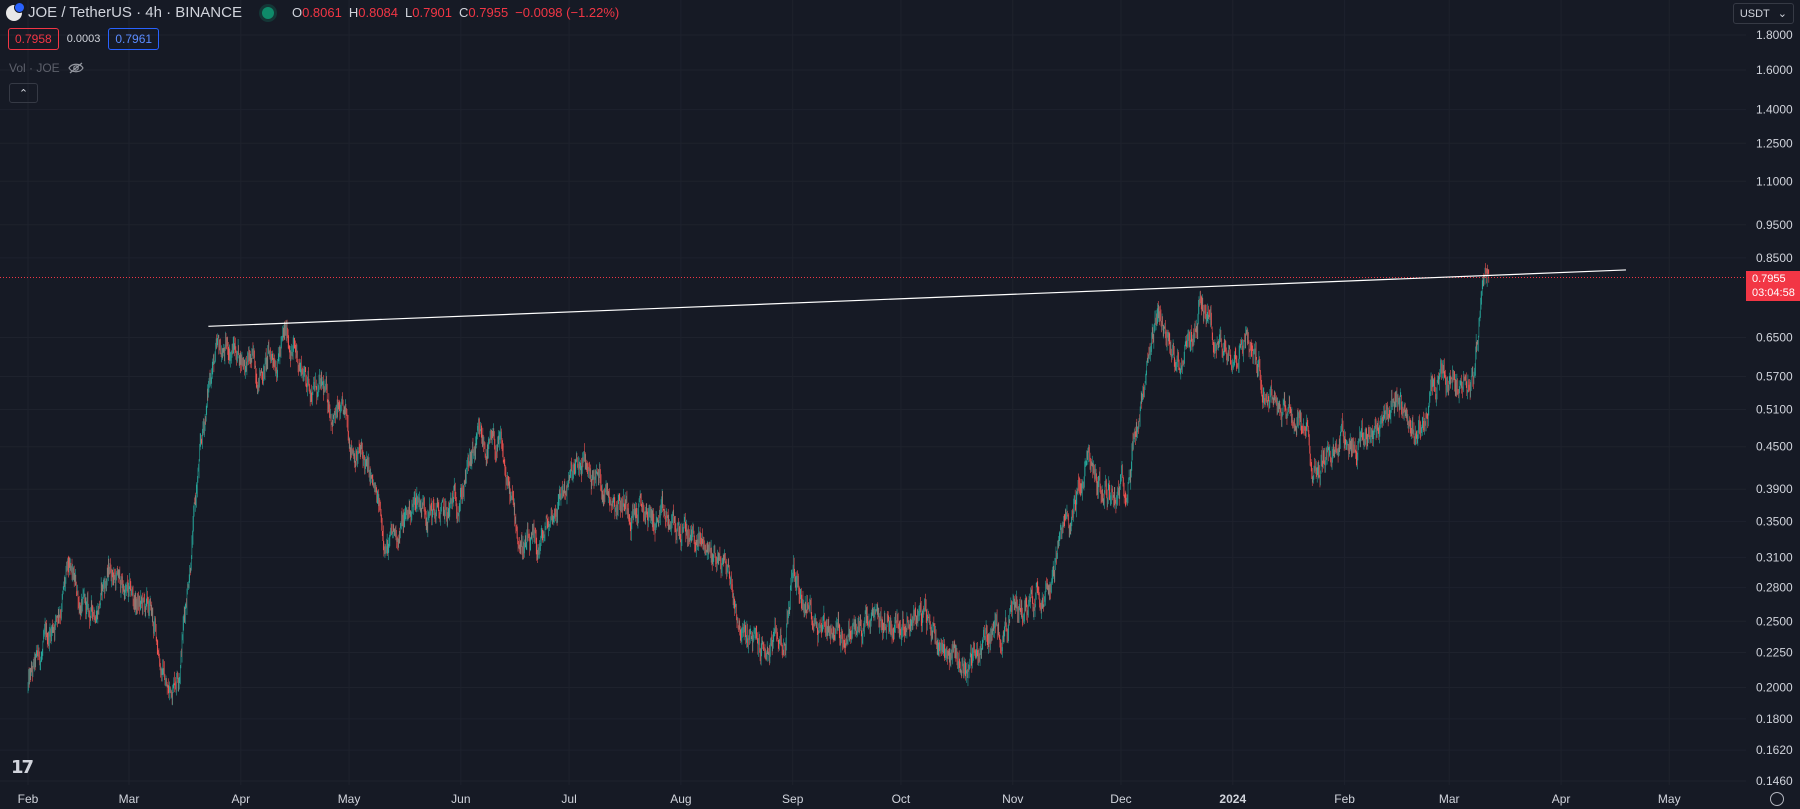  What do you see at coordinates (1774, 719) in the screenshot?
I see `y-tick-label: 0.1800` at bounding box center [1774, 719].